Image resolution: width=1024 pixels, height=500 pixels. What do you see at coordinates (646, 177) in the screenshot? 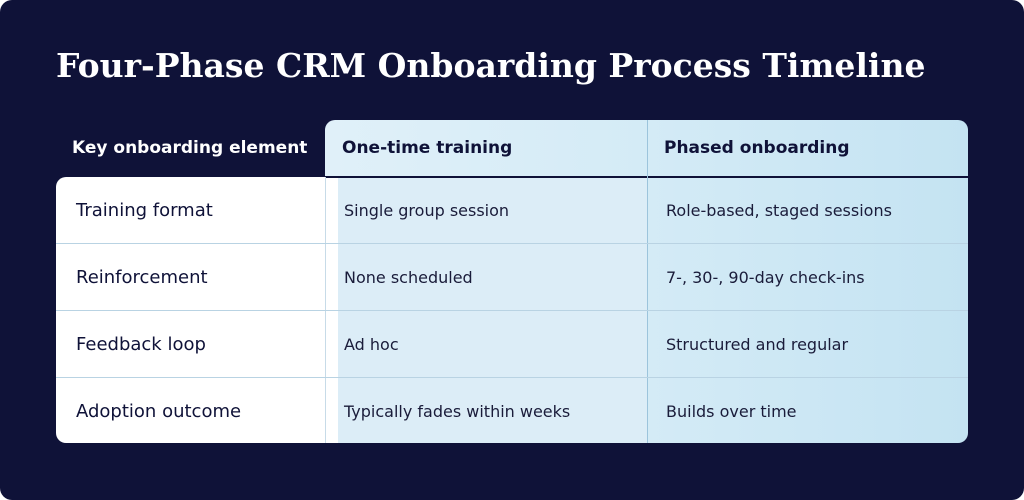
I see `header-divider` at bounding box center [646, 177].